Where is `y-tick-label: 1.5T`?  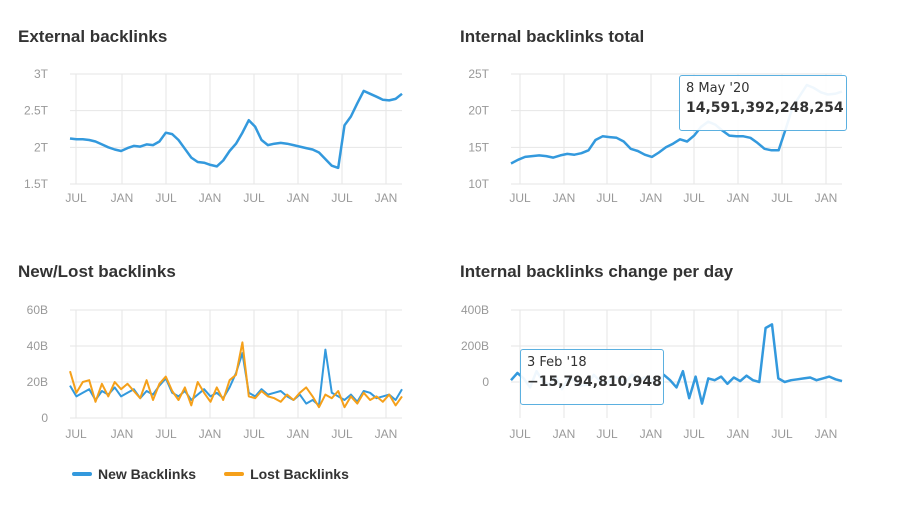 y-tick-label: 1.5T is located at coordinates (36, 184).